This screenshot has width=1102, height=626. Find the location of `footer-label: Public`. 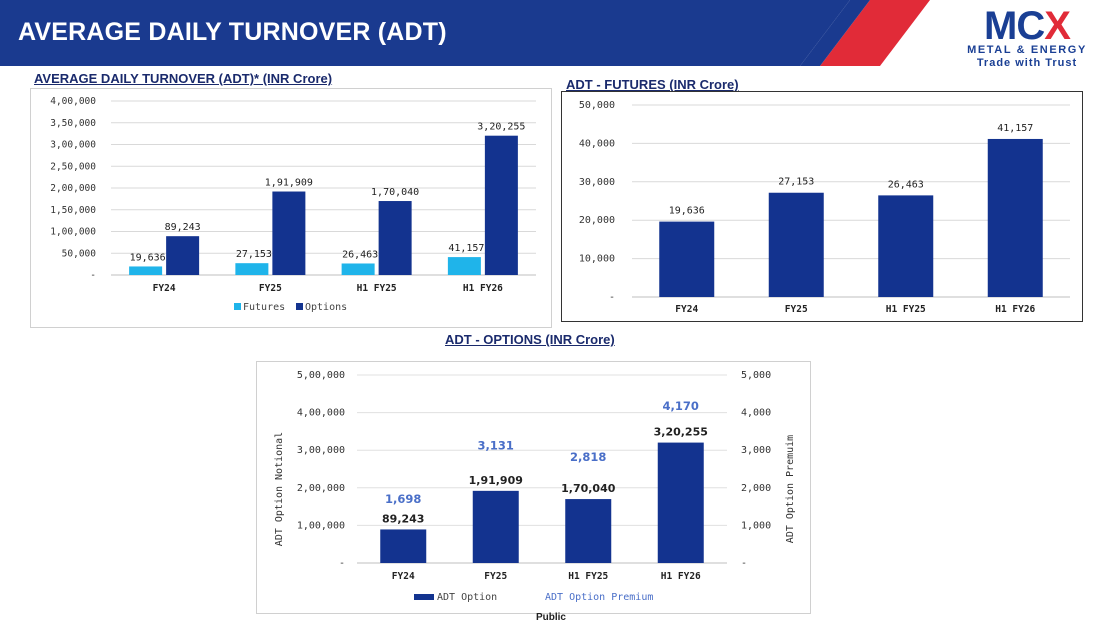

footer-label: Public is located at coordinates (550, 617).